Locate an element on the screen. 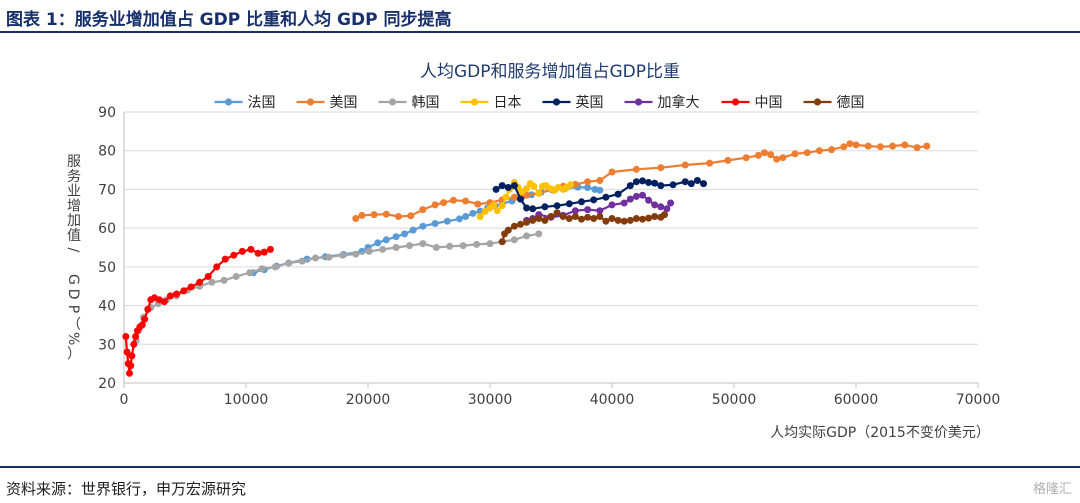 The height and width of the screenshot is (503, 1080). y-axis-label-char: D is located at coordinates (73, 294).